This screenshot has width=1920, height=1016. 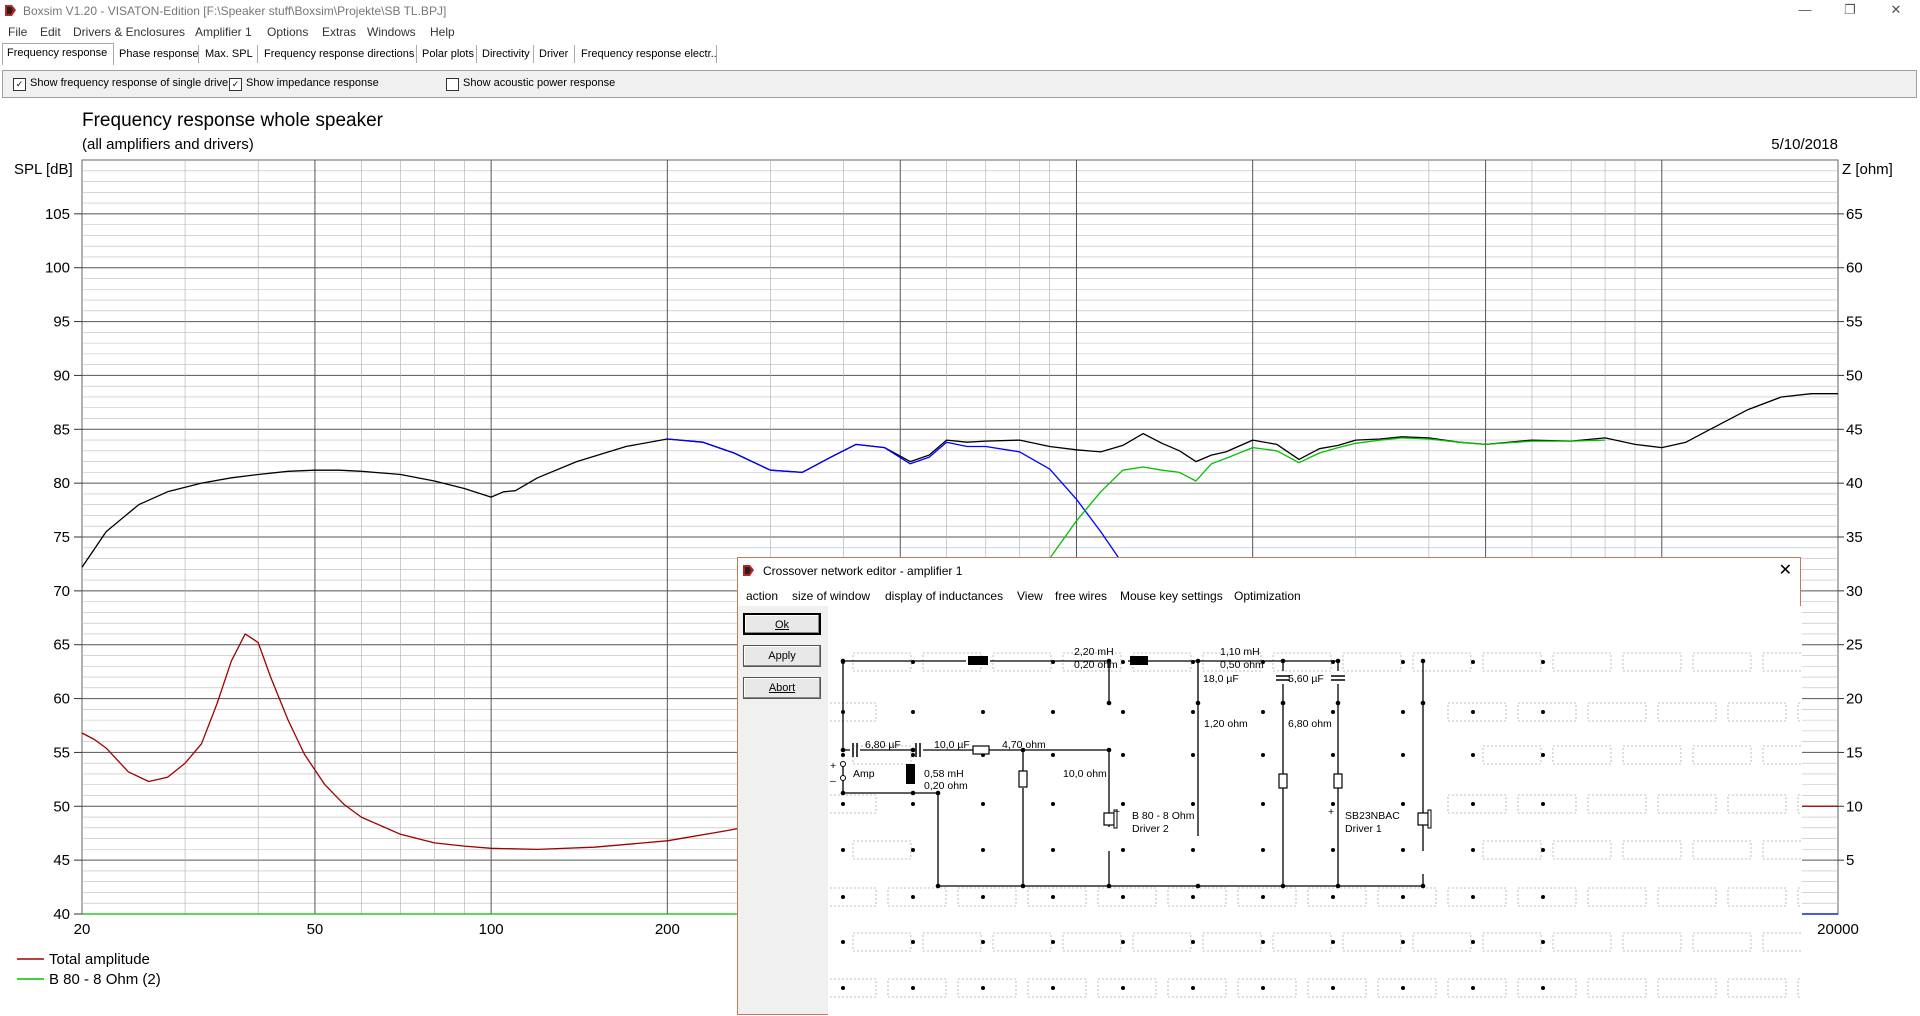 What do you see at coordinates (391, 32) in the screenshot?
I see `menu-windows: Windows` at bounding box center [391, 32].